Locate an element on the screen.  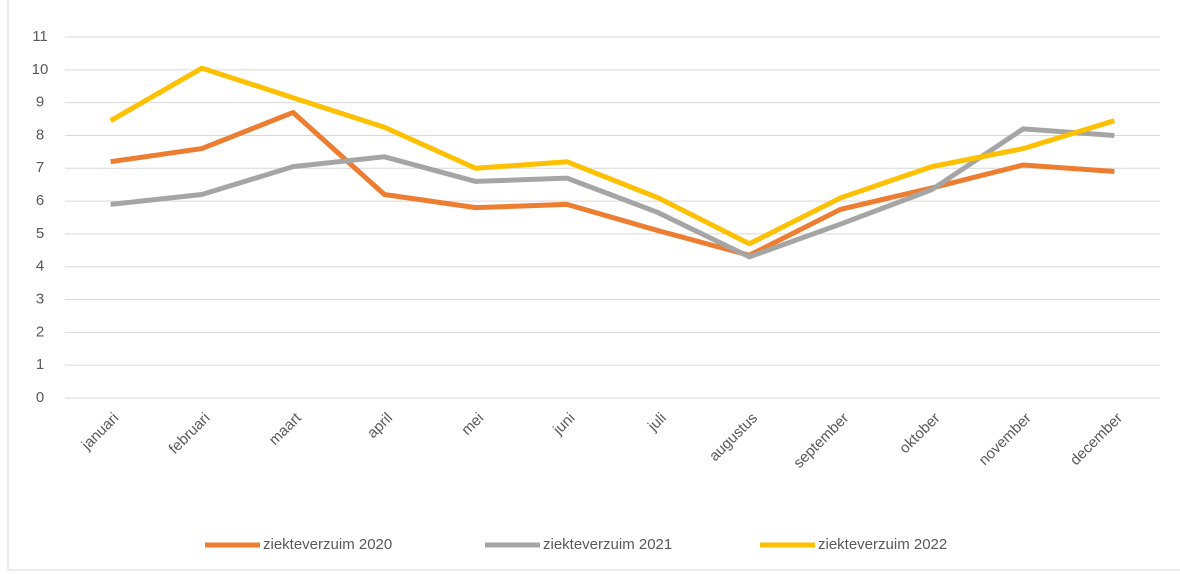
x-tick-label: november is located at coordinates (1005, 439).